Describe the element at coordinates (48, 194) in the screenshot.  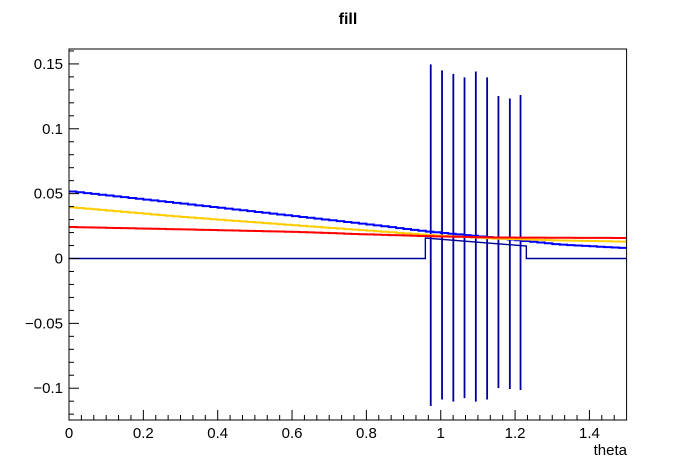
I see `y-tick-label: 0.05` at that location.